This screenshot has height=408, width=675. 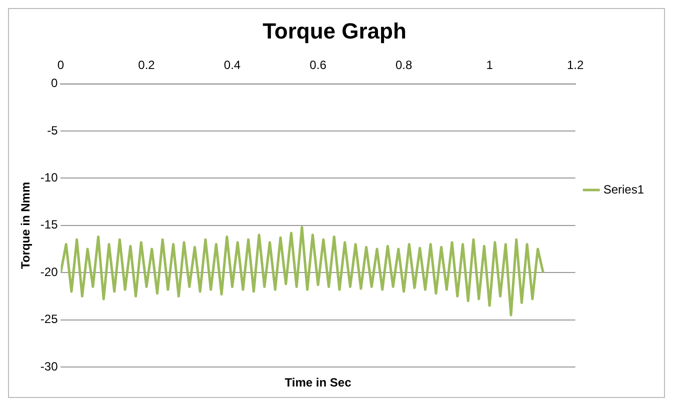 I want to click on y-tick-label: -30, so click(x=49, y=366).